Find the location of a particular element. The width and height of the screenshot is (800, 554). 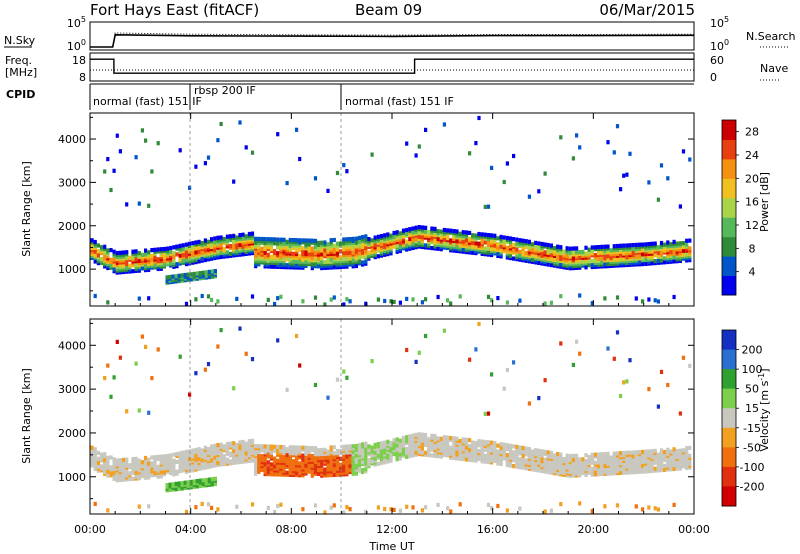

velocity-colorbar-swatch is located at coordinates (729, 379).